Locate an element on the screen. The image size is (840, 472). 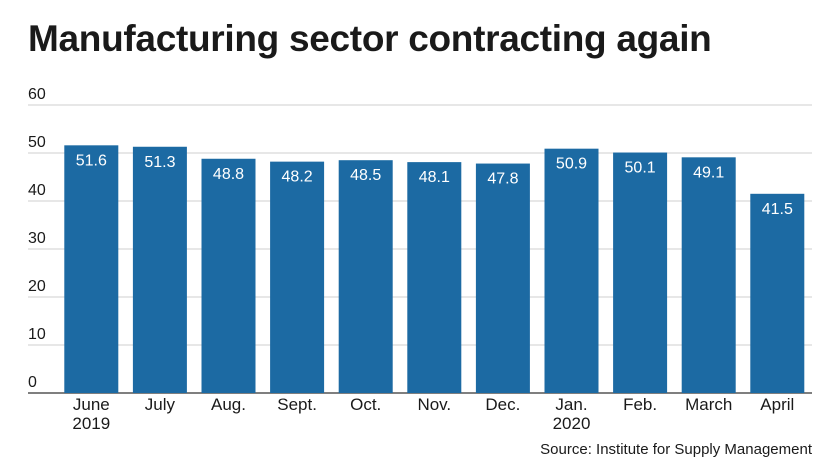
x-tick-label: Jan. is located at coordinates (571, 404).